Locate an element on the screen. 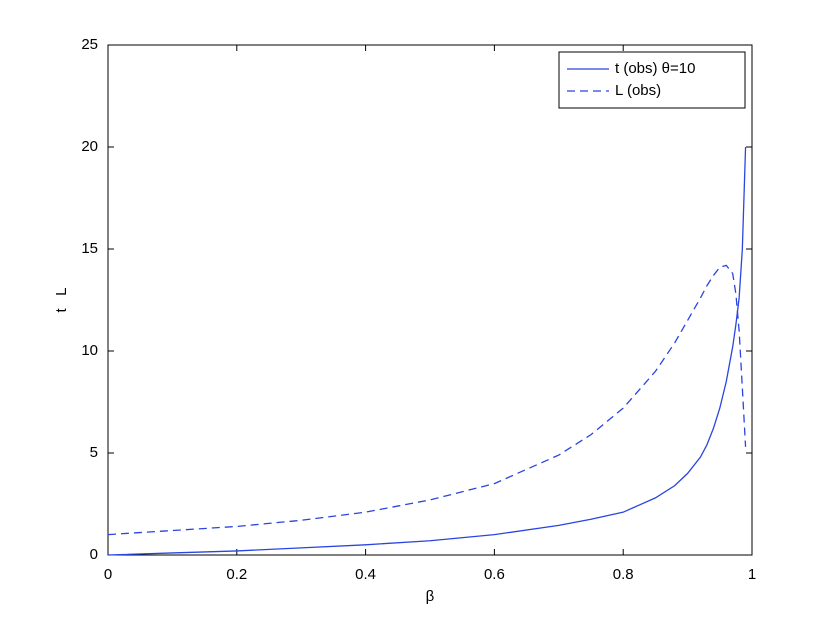  y-tick-label: 15 is located at coordinates (89, 248).